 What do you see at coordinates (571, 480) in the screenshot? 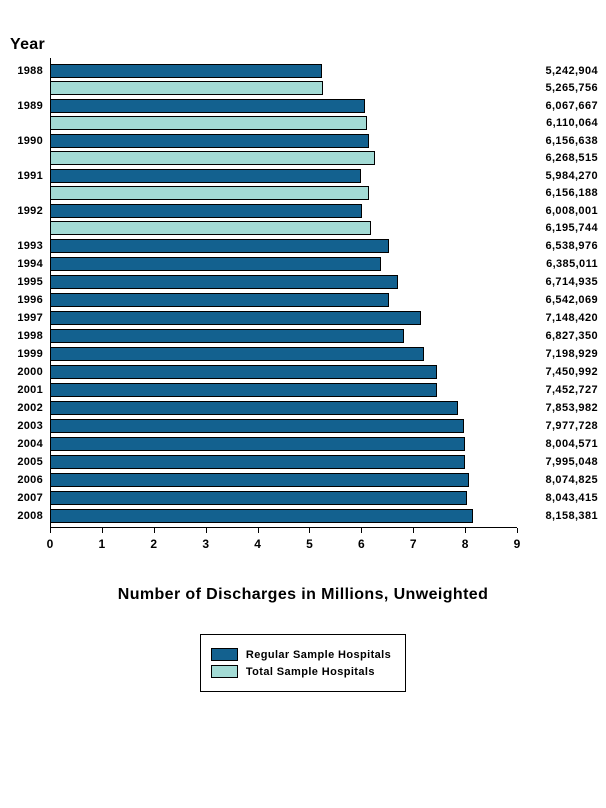
I see `value-label: 8,074,825` at bounding box center [571, 480].